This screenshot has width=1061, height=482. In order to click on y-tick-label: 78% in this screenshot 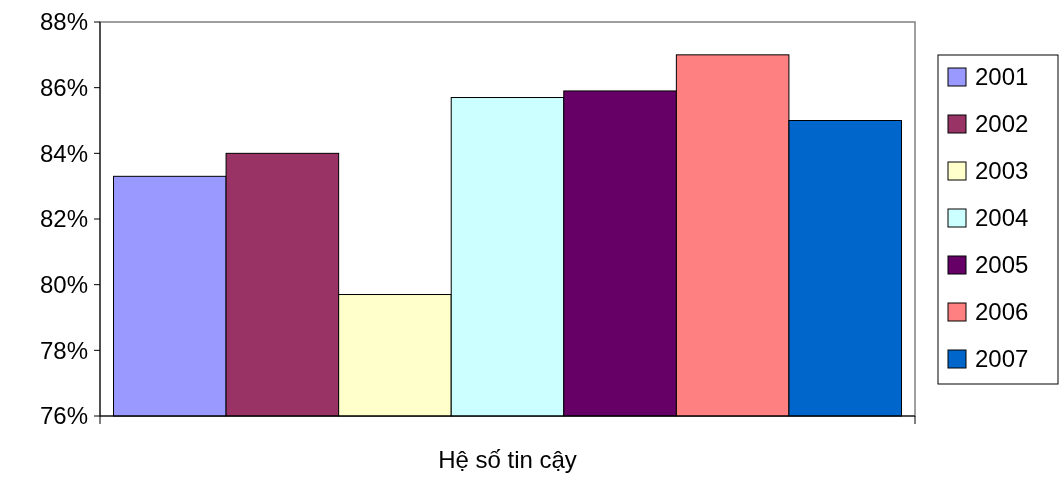, I will do `click(63, 350)`.